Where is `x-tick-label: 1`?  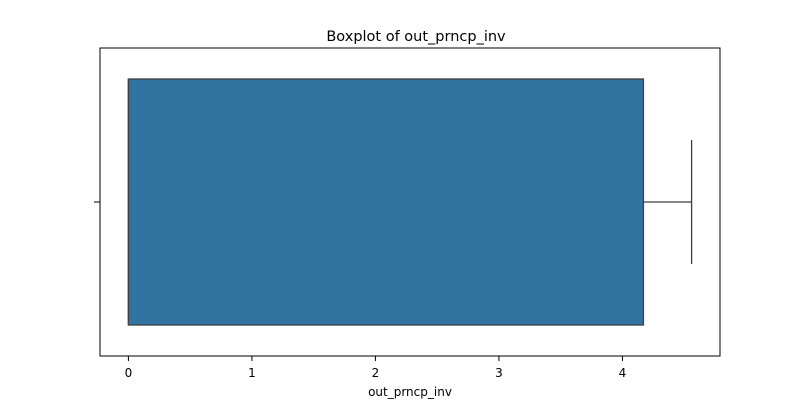 x-tick-label: 1 is located at coordinates (252, 373).